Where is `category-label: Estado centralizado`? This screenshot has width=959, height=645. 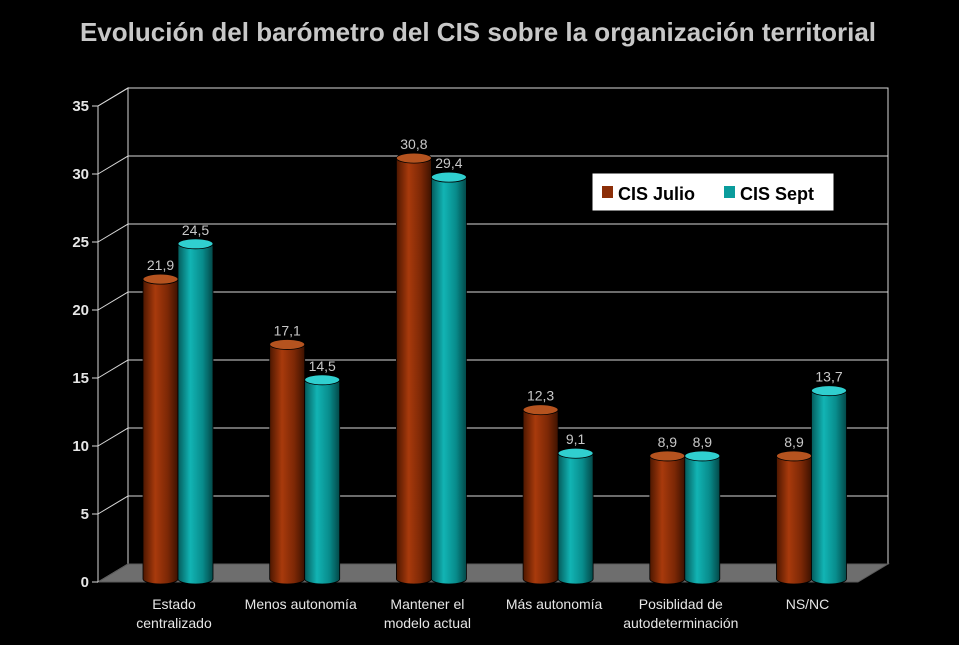 category-label: Estado centralizado is located at coordinates (174, 613).